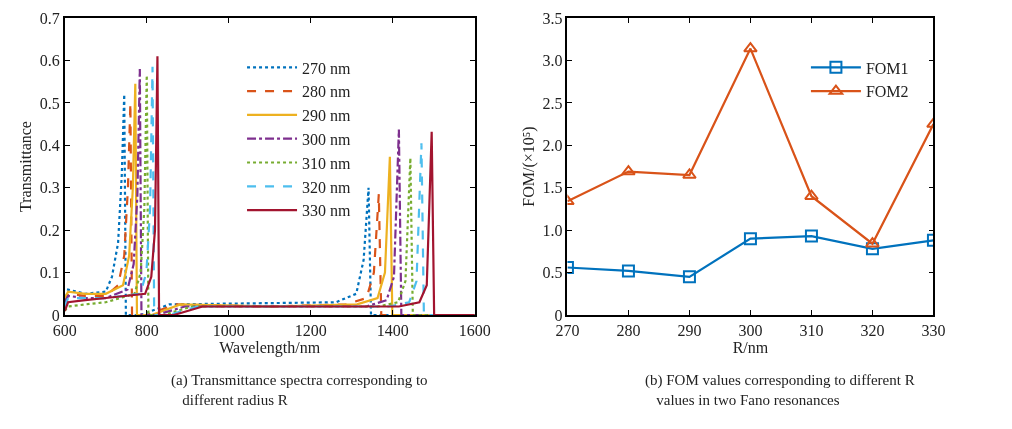 The width and height of the screenshot is (1012, 429). Describe the element at coordinates (49, 188) in the screenshot. I see `y-tick-label: 0.3` at that location.